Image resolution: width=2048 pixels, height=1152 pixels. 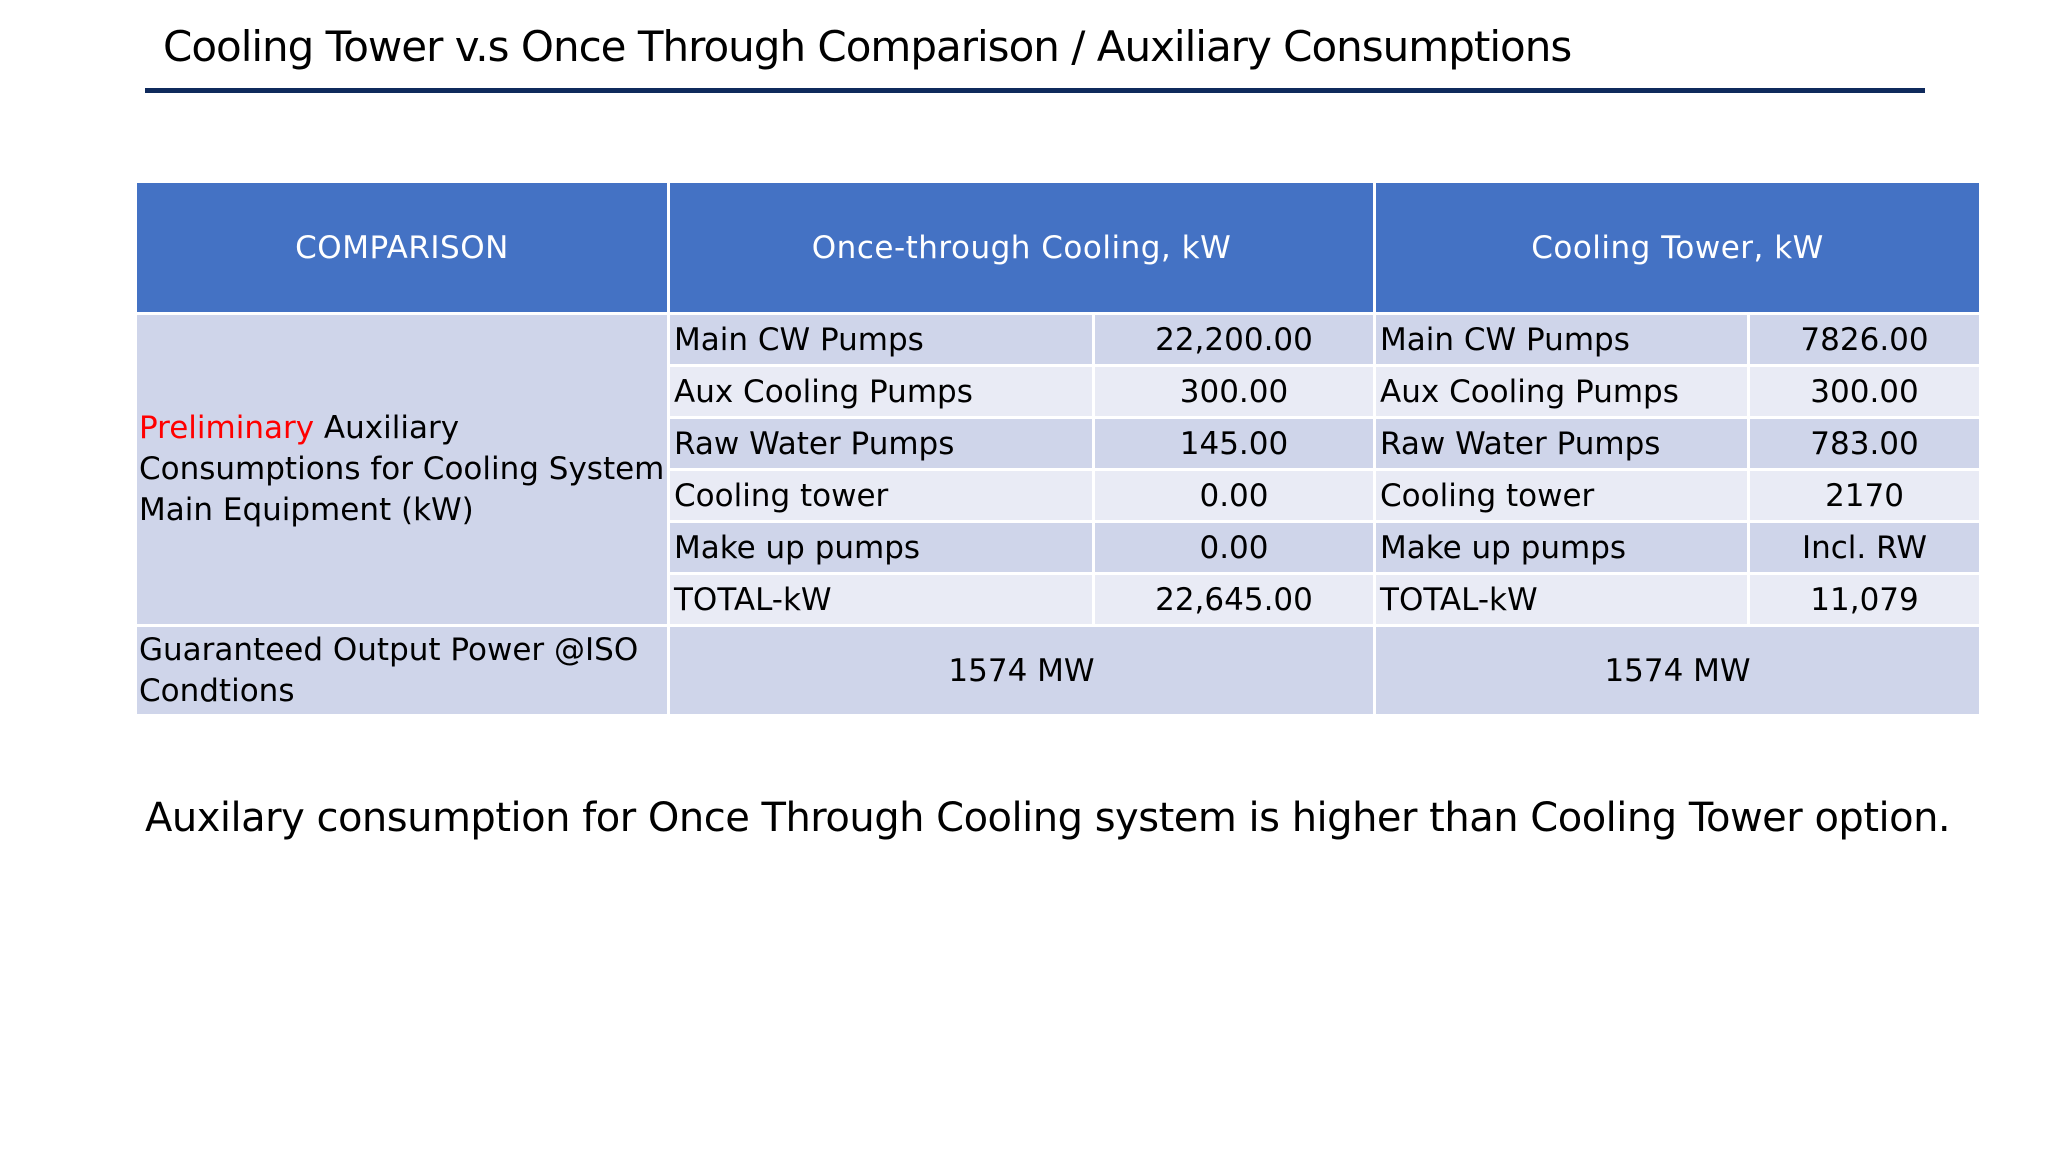 I want to click on ct-guaranteed-output: 1574 MW, so click(x=1678, y=670).